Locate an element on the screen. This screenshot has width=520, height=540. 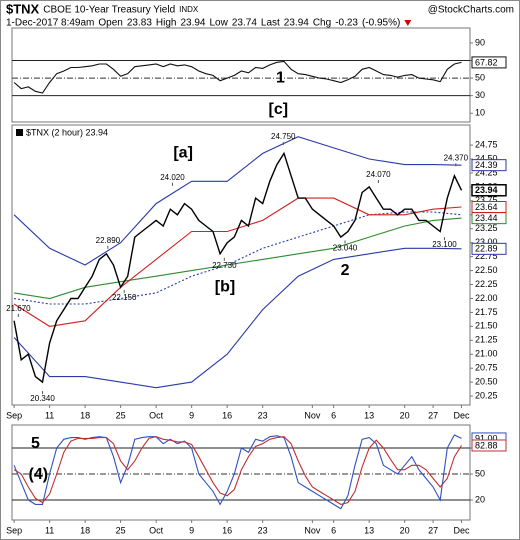
y-tick-label: 24.50 is located at coordinates (486, 158).